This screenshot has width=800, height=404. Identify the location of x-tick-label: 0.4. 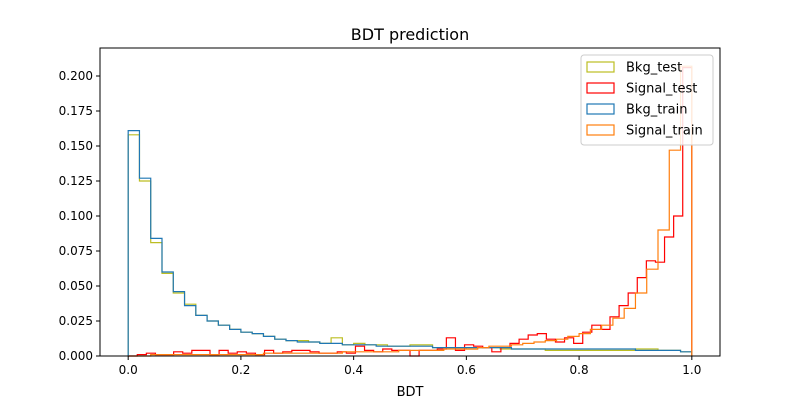
(353, 370).